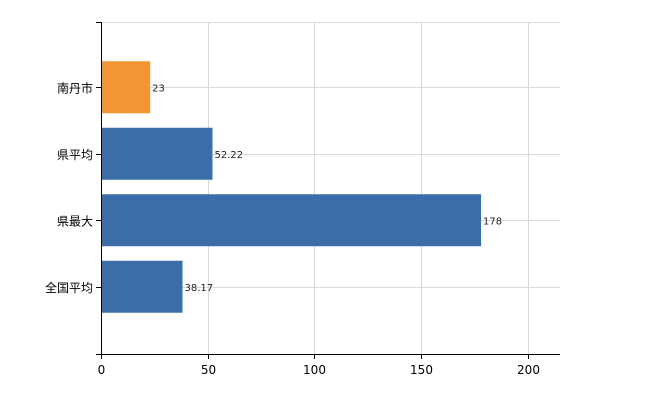 The height and width of the screenshot is (400, 650). What do you see at coordinates (75, 87) in the screenshot?
I see `category-label-0: 南丹市` at bounding box center [75, 87].